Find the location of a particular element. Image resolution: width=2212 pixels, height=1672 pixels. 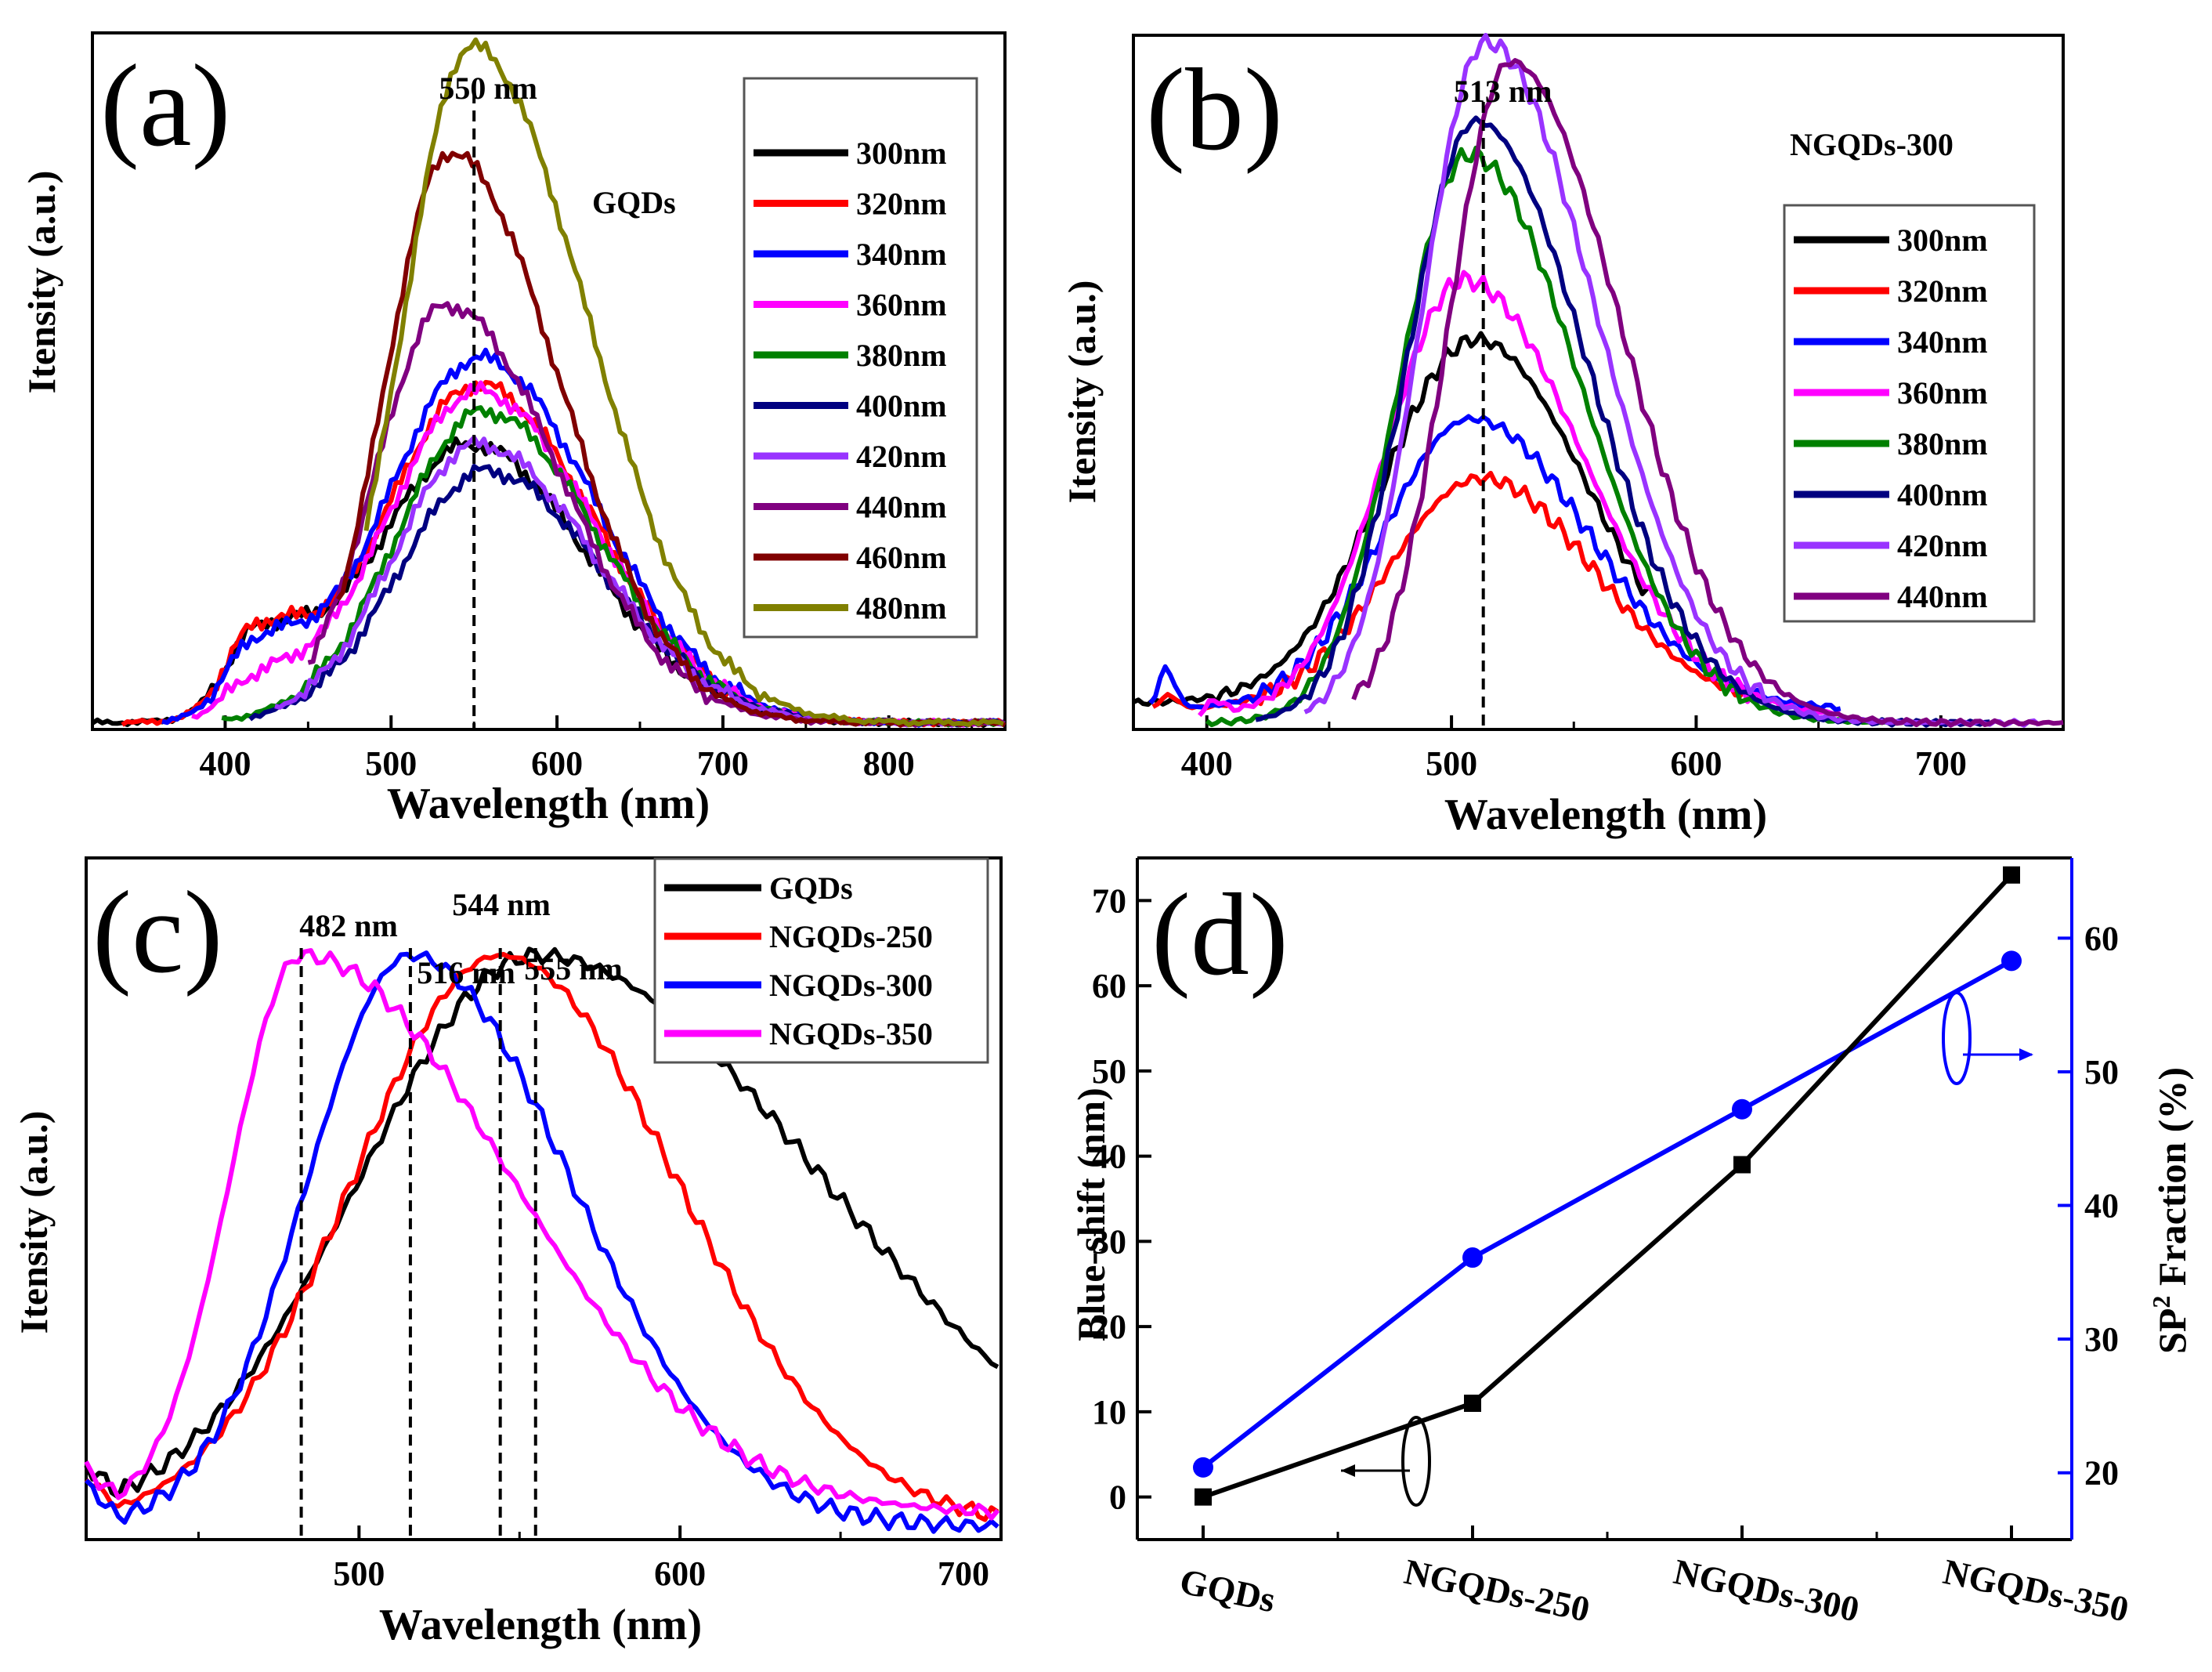

y-right-label-main: SP is located at coordinates (2172, 1331).